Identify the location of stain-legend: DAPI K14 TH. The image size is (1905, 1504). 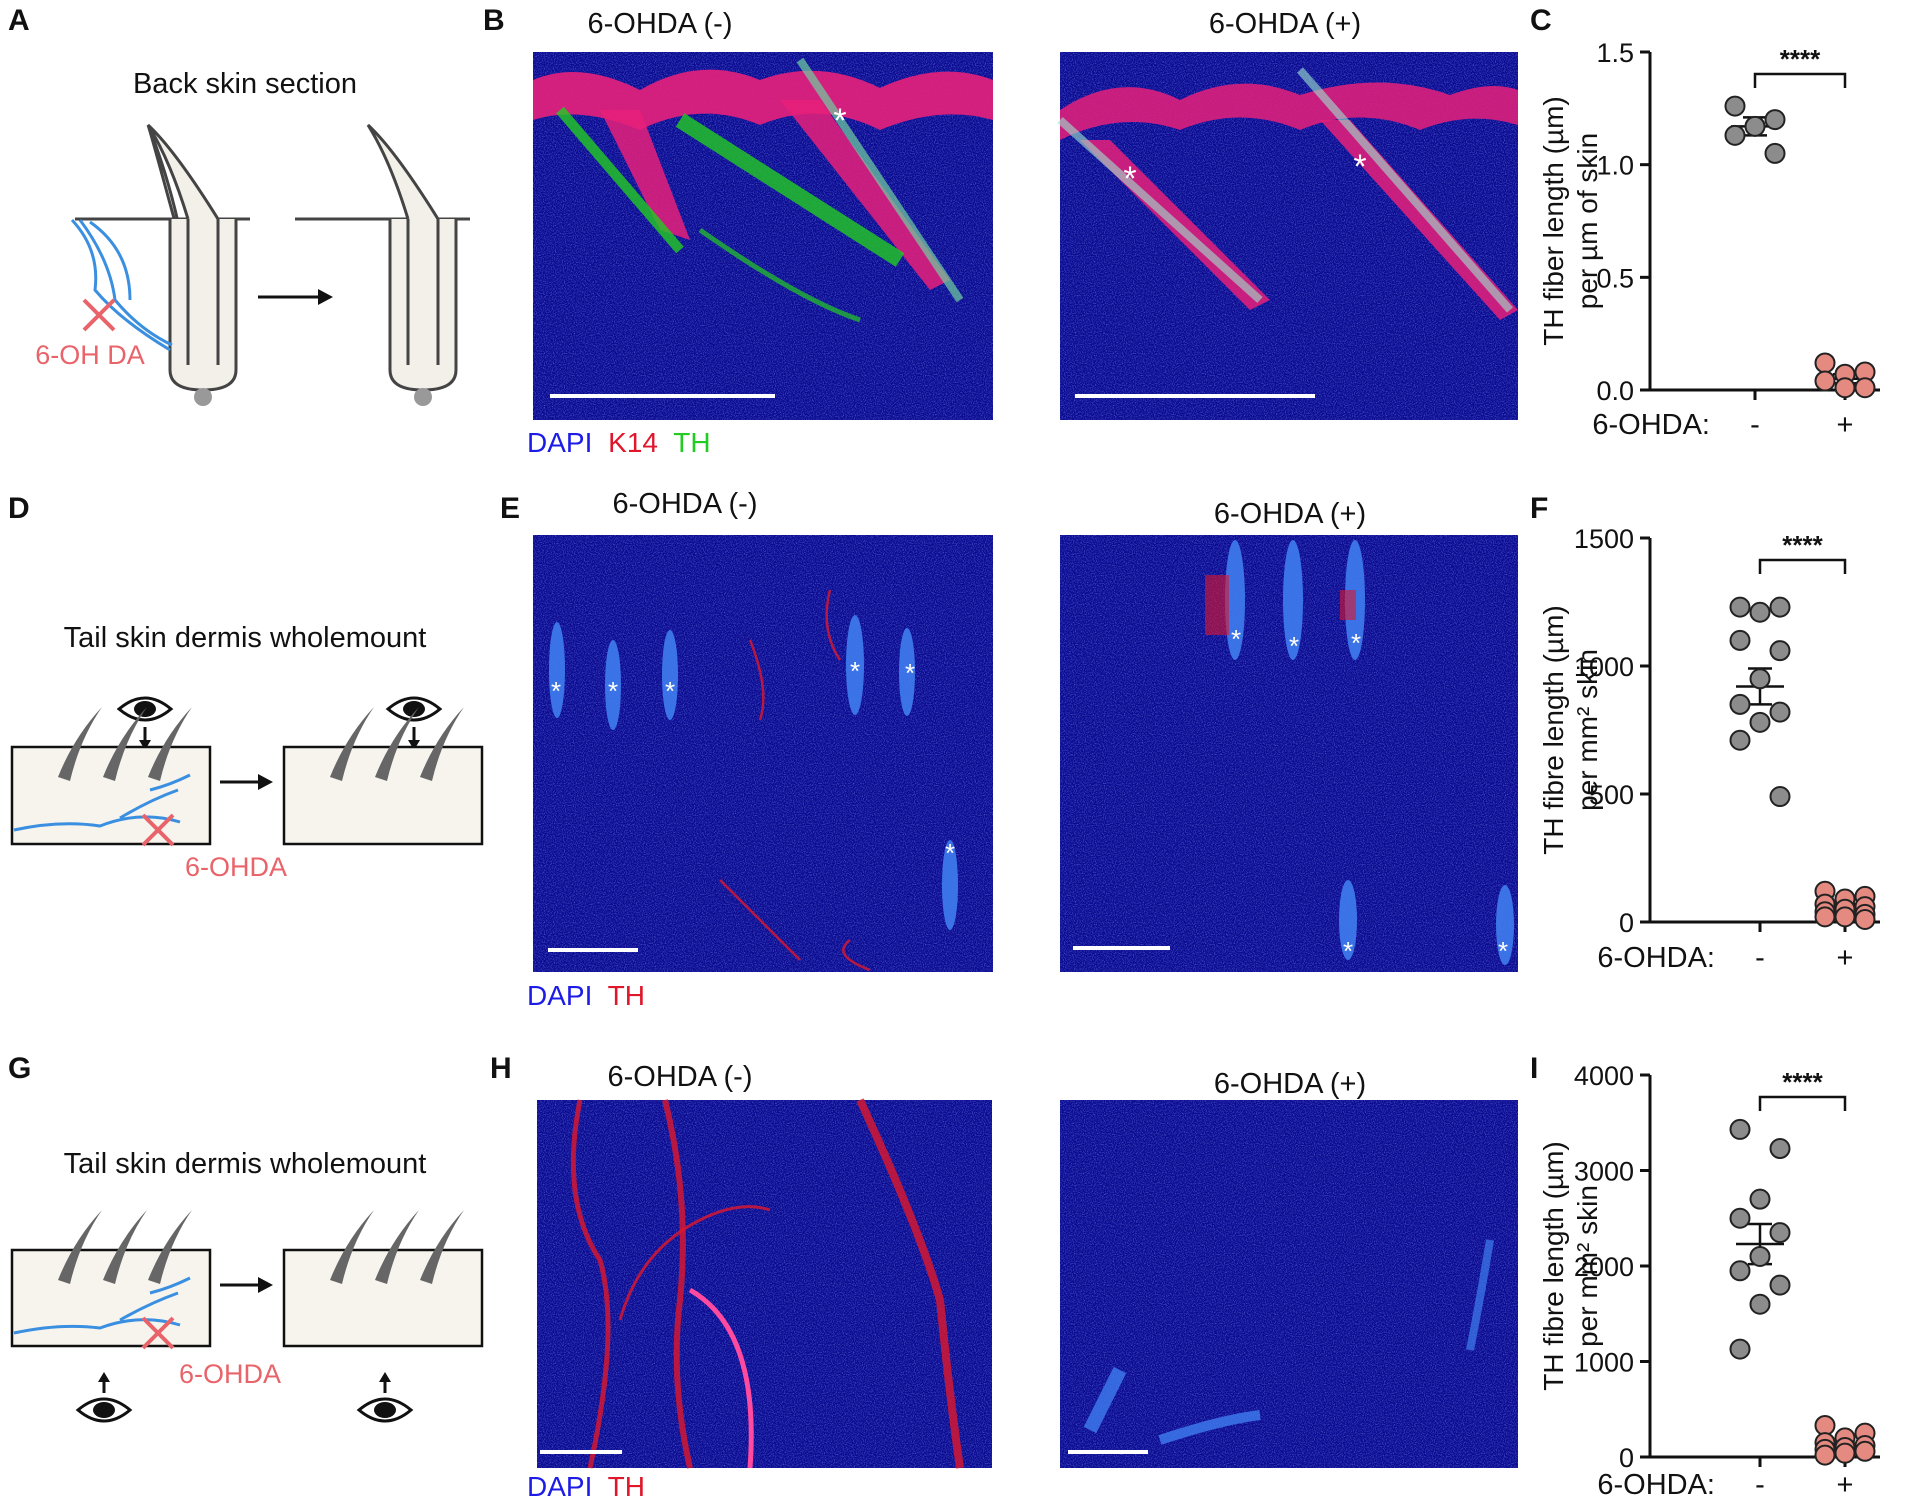
(619, 442).